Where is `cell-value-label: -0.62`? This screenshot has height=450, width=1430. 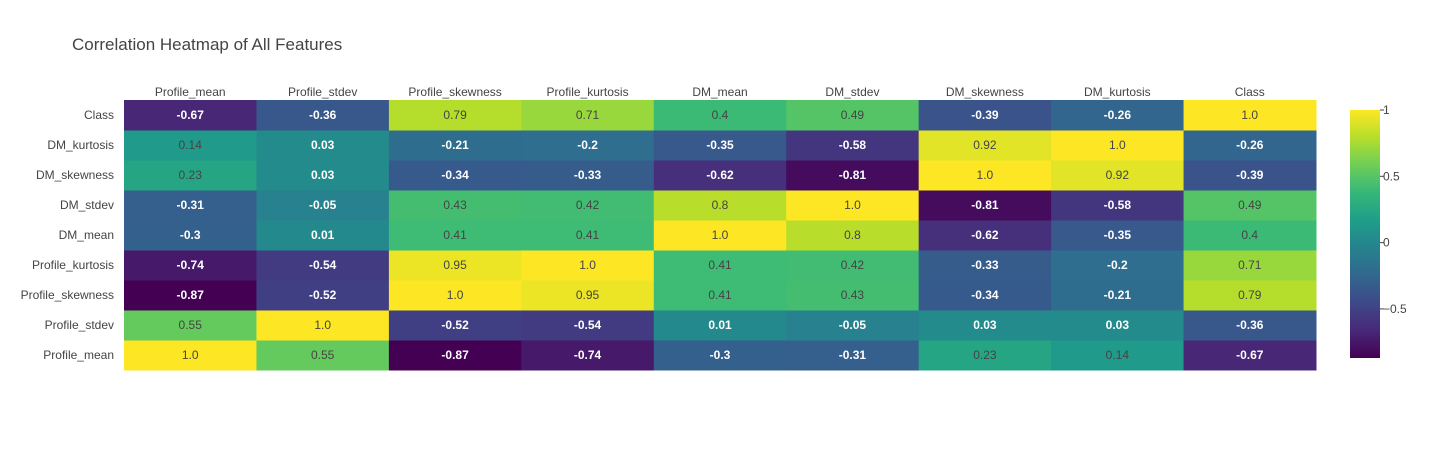 cell-value-label: -0.62 is located at coordinates (720, 175).